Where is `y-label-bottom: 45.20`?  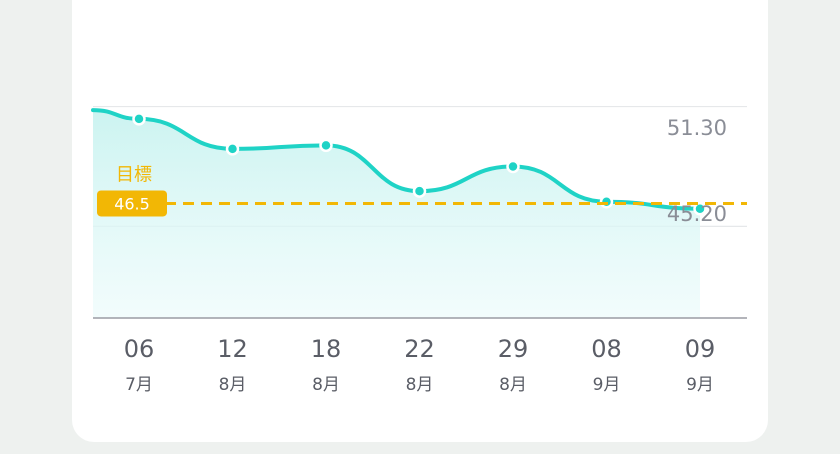
y-label-bottom: 45.20 is located at coordinates (697, 214).